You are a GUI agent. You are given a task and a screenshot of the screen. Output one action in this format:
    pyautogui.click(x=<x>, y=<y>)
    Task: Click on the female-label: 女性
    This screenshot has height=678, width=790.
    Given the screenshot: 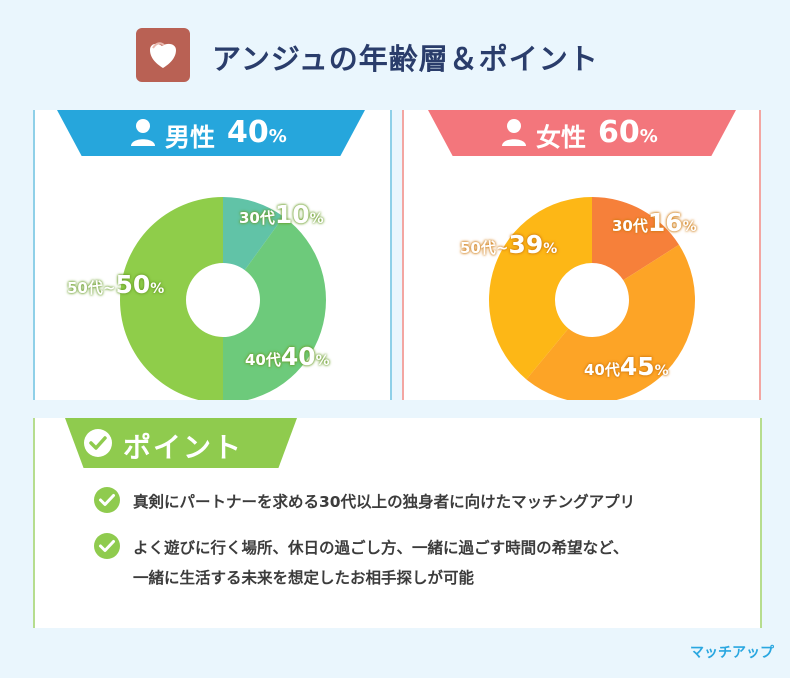 What is the action you would take?
    pyautogui.click(x=561, y=137)
    